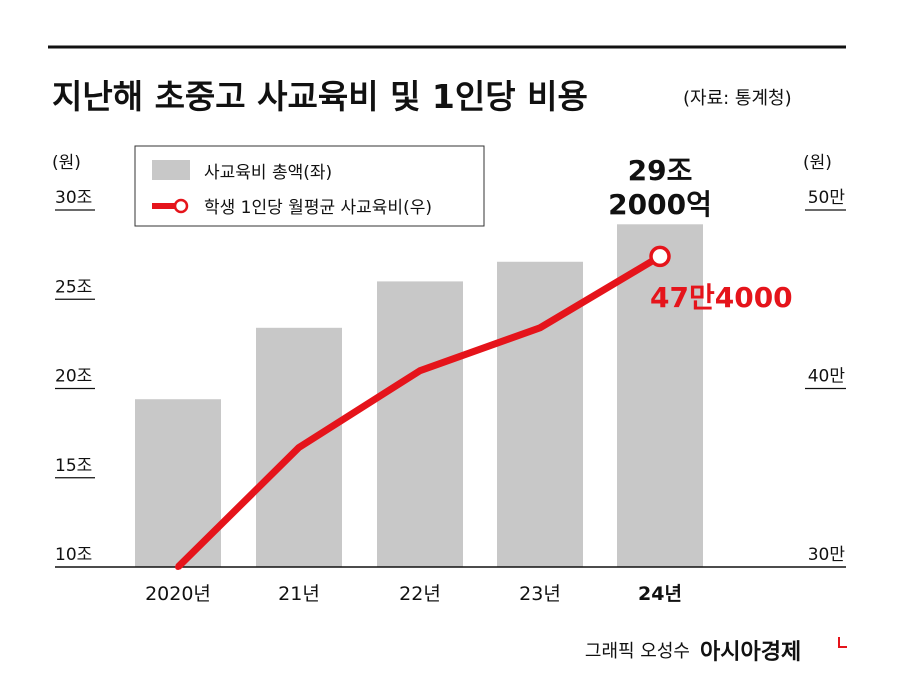 Image resolution: width=900 pixels, height=686 pixels. Describe the element at coordinates (318, 208) in the screenshot. I see `legend-line-label: 학생 1인당 월평균 사교육비(우)` at that location.